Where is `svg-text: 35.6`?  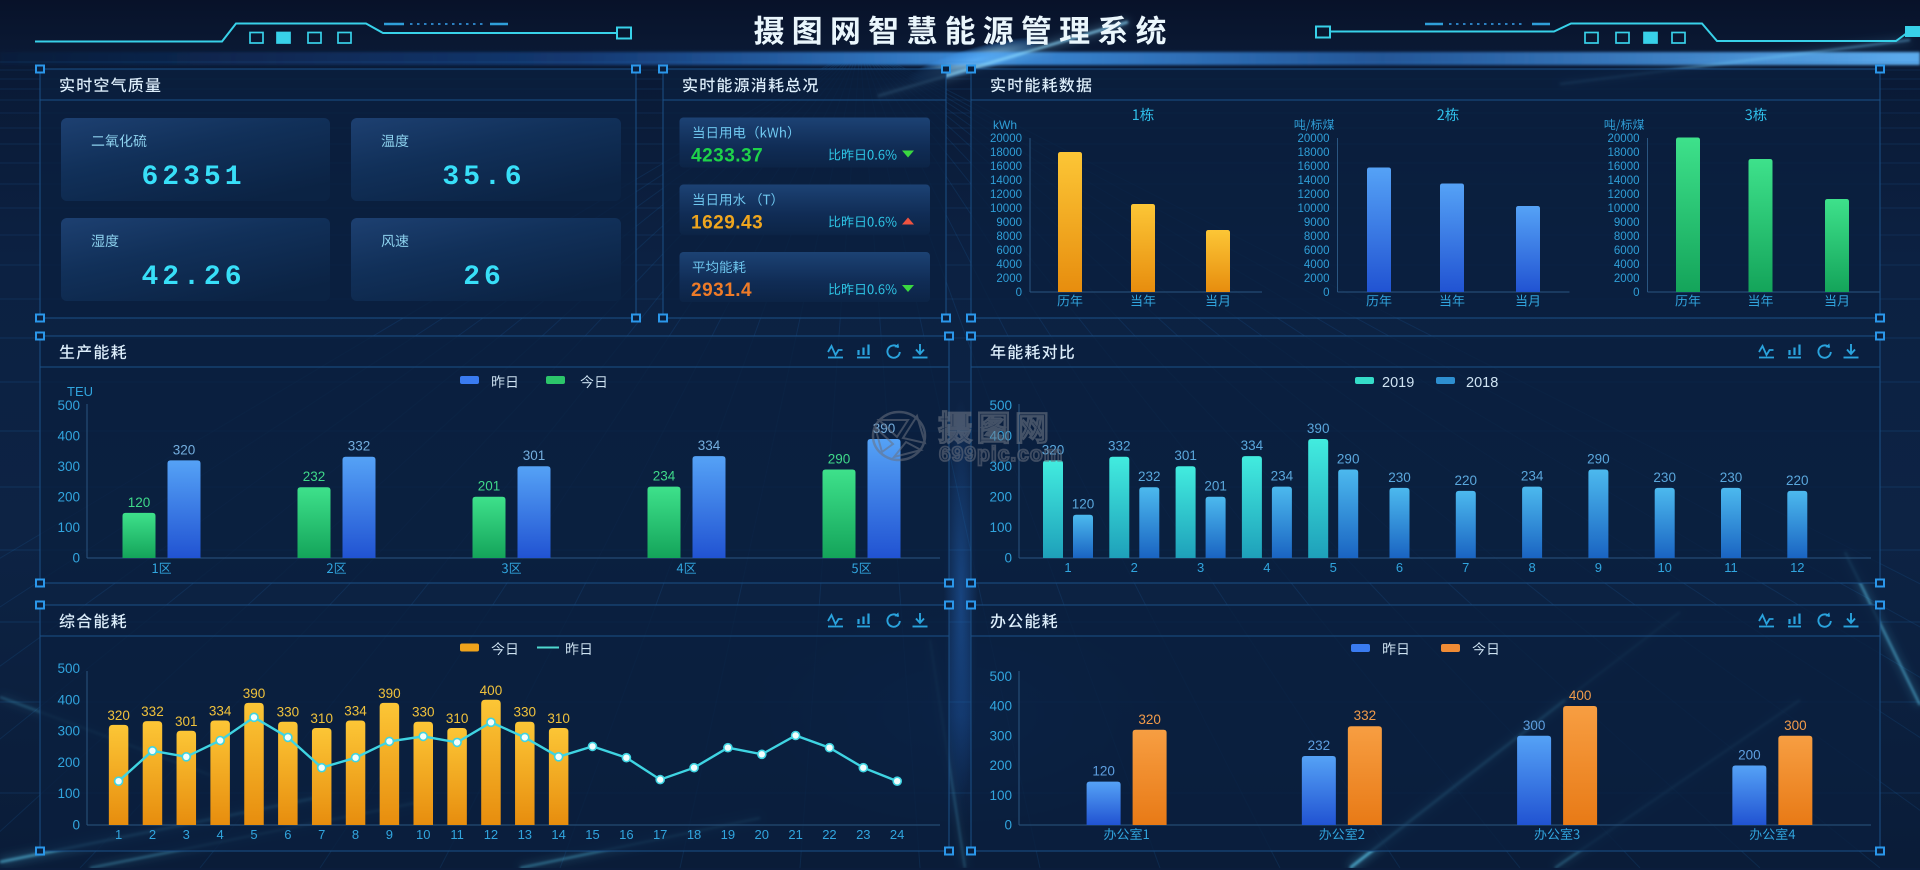 svg-text: 35.6 is located at coordinates (483, 177).